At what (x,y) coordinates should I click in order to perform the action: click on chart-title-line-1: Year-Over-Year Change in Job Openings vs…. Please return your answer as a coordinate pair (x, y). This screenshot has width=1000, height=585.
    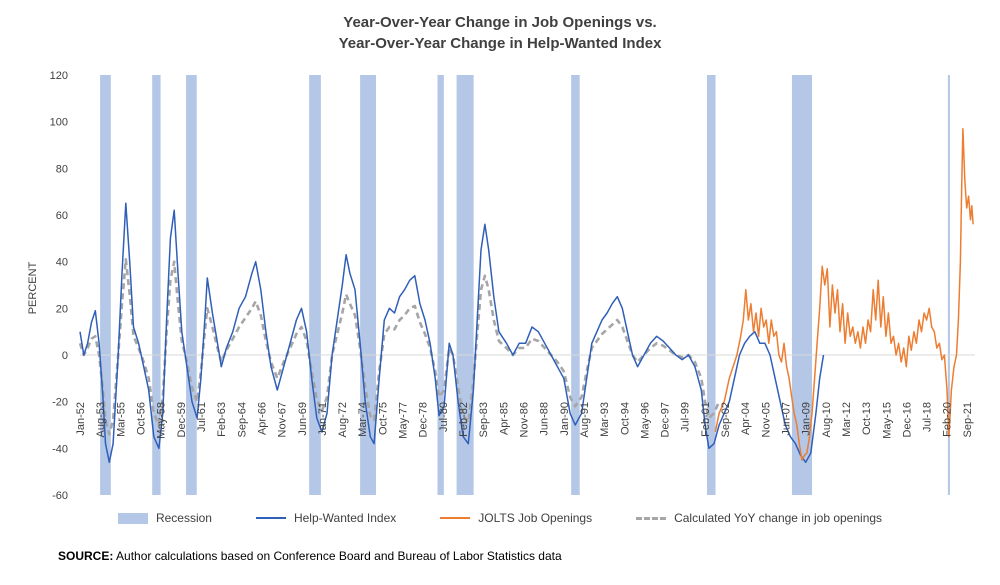
    Looking at the image, I should click on (500, 22).